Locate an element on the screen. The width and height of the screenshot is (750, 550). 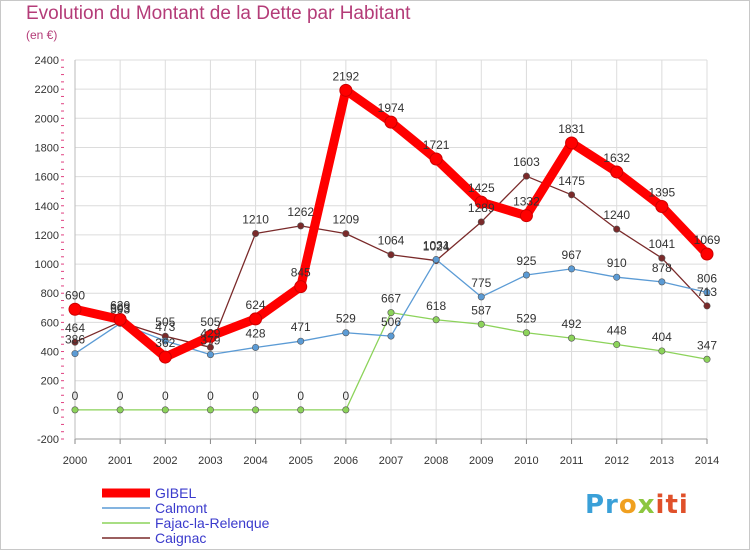
data-label: 967 is located at coordinates (572, 255).